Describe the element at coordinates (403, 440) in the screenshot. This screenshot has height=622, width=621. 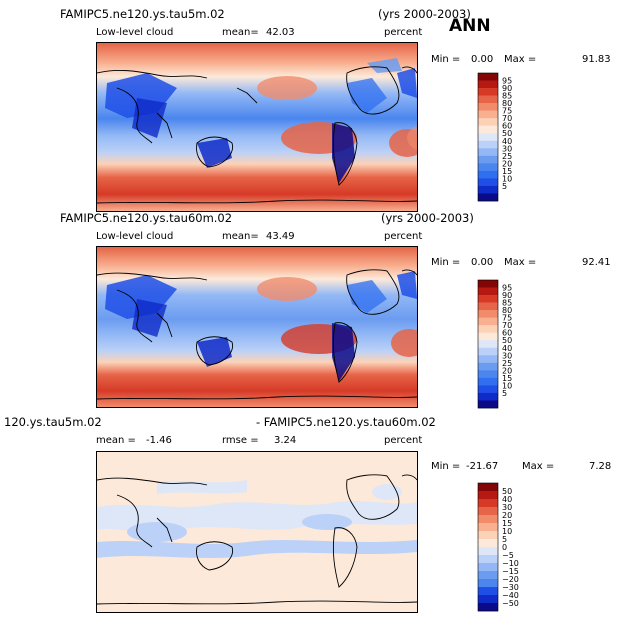
I see `panel3-units: percent` at that location.